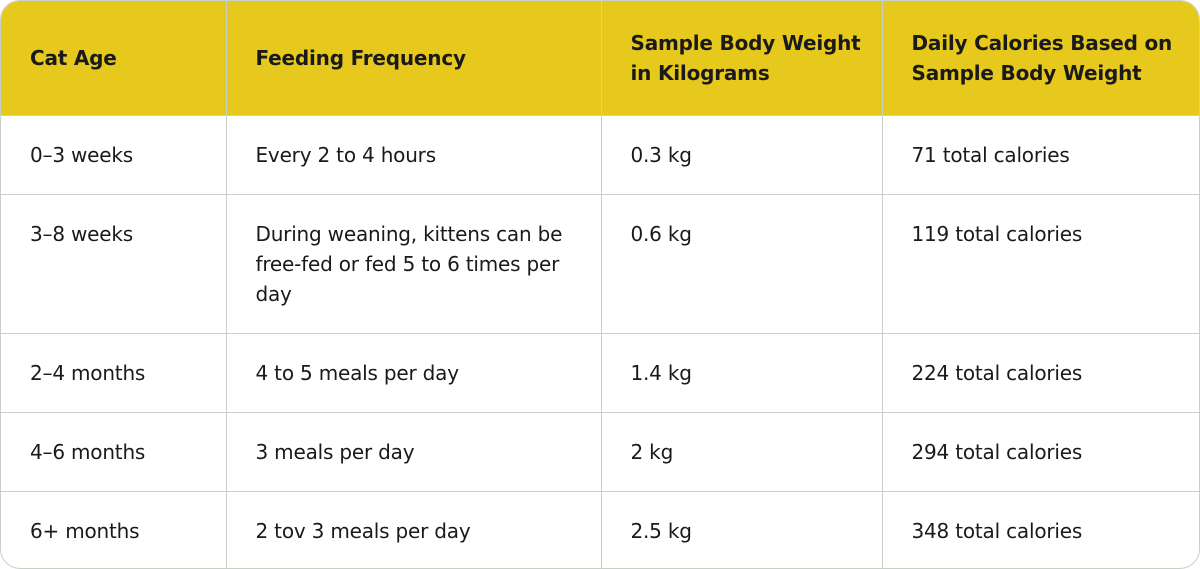 Image resolution: width=1200 pixels, height=569 pixels. I want to click on table-cell: 0.6 kg, so click(742, 264).